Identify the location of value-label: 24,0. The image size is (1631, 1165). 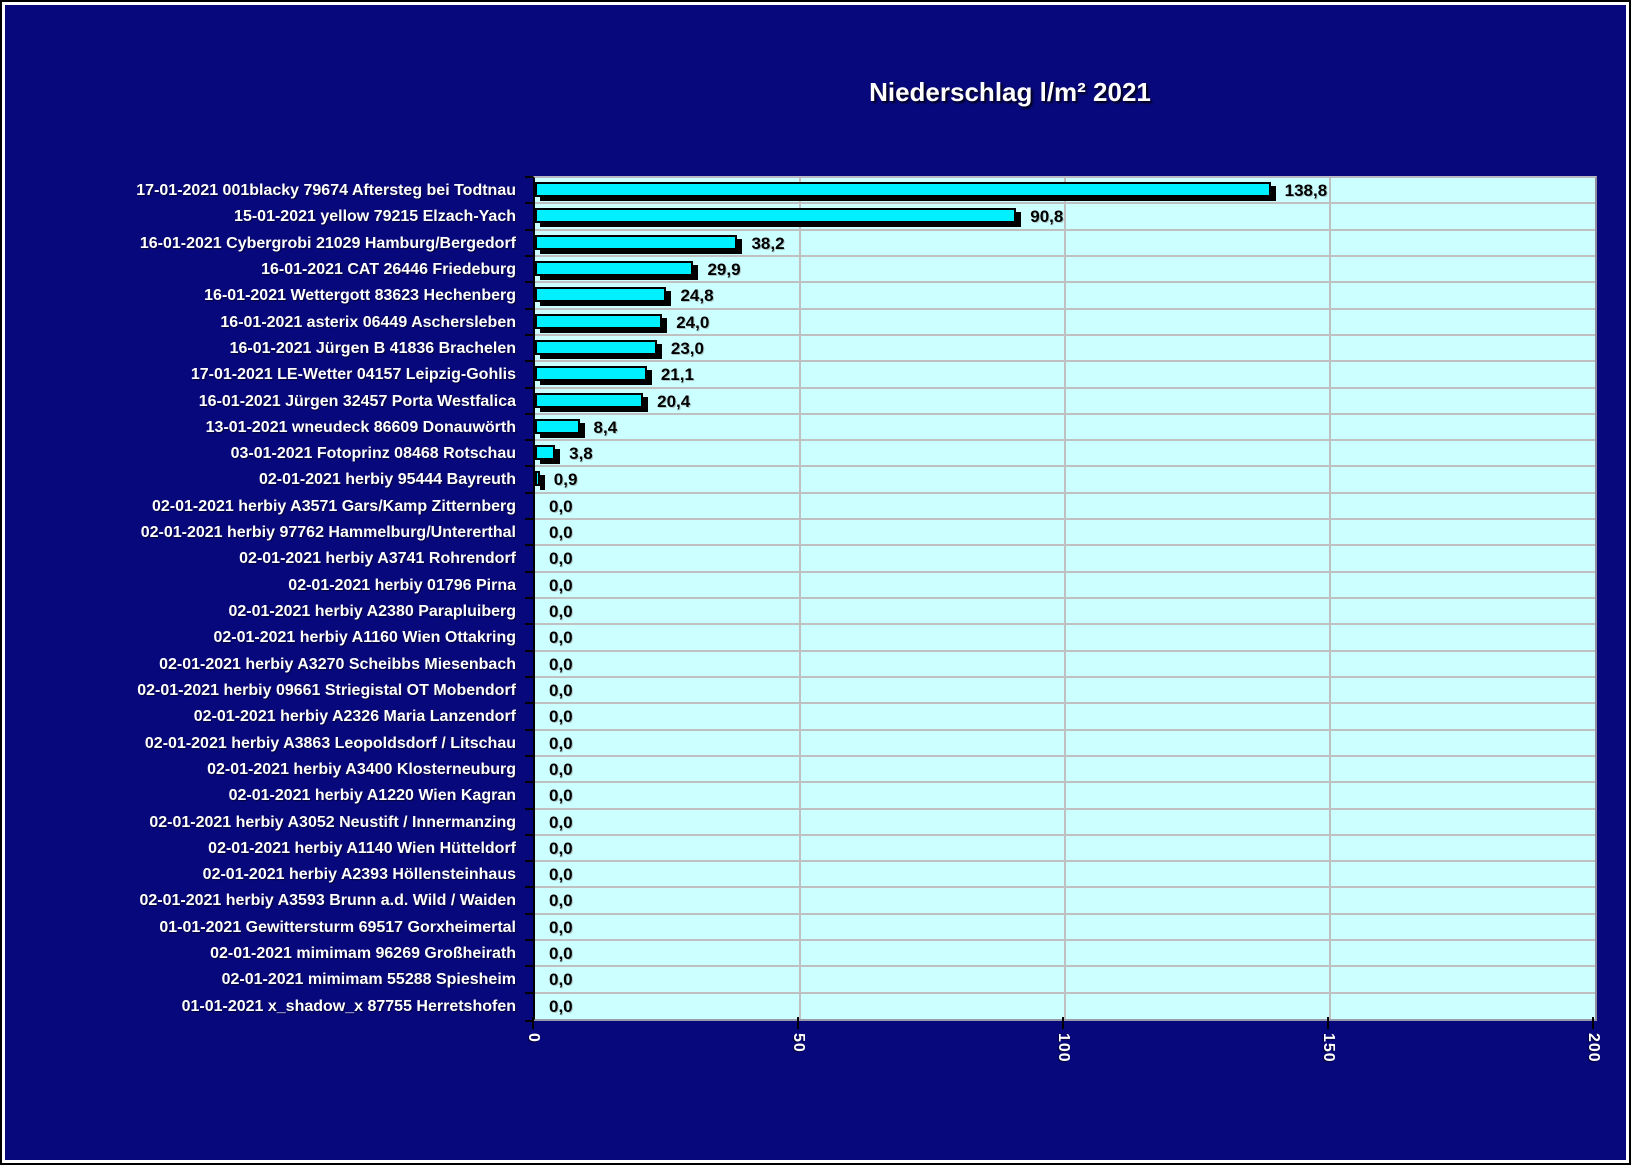
(693, 322).